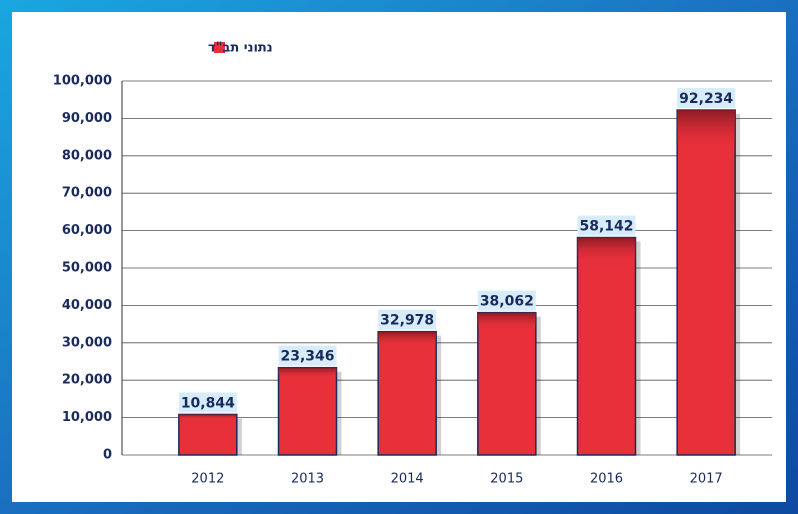  I want to click on y-tick-label: 20,000, so click(87, 380).